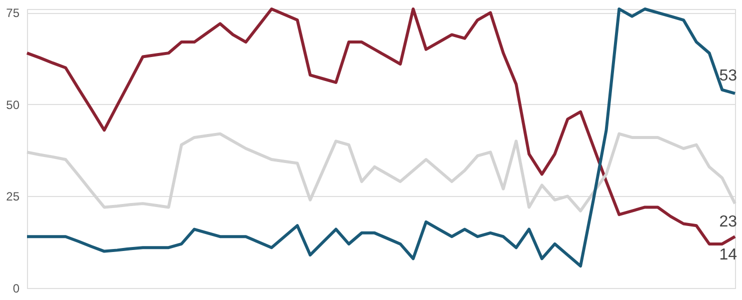 The height and width of the screenshot is (300, 742). Describe the element at coordinates (728, 75) in the screenshot. I see `annotation: 53` at that location.